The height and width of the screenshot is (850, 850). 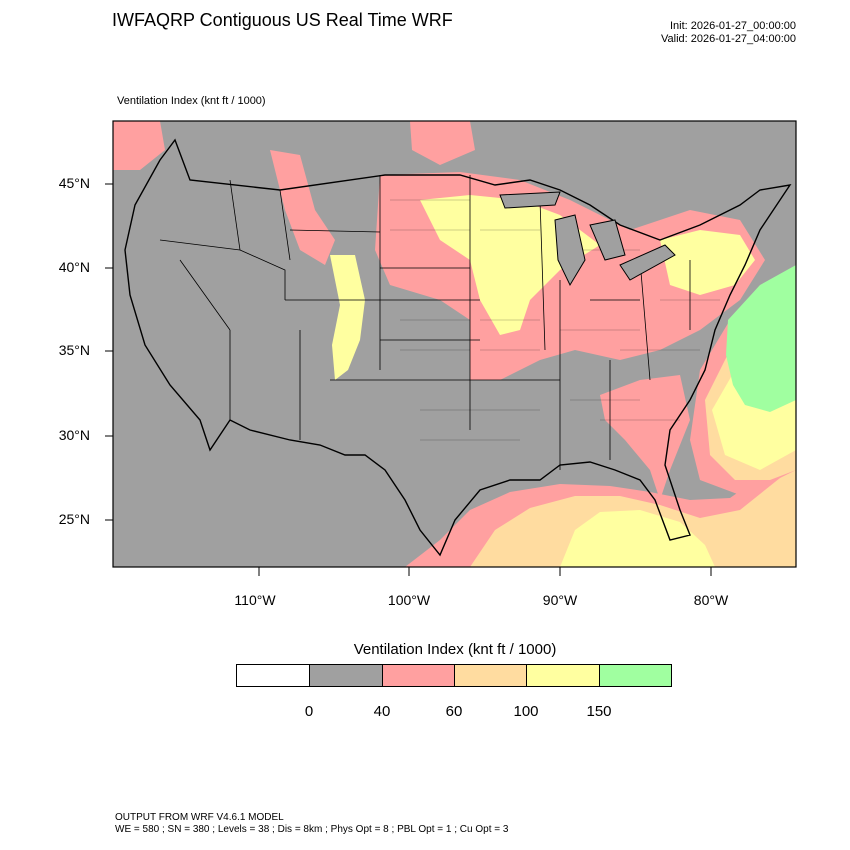 I want to click on lat-label-35: 35°N, so click(x=74, y=350).